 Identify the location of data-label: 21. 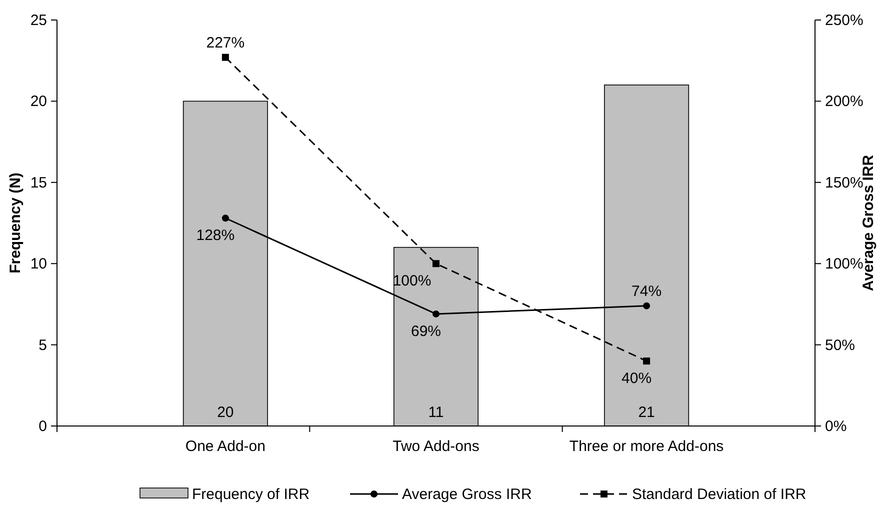
(646, 412).